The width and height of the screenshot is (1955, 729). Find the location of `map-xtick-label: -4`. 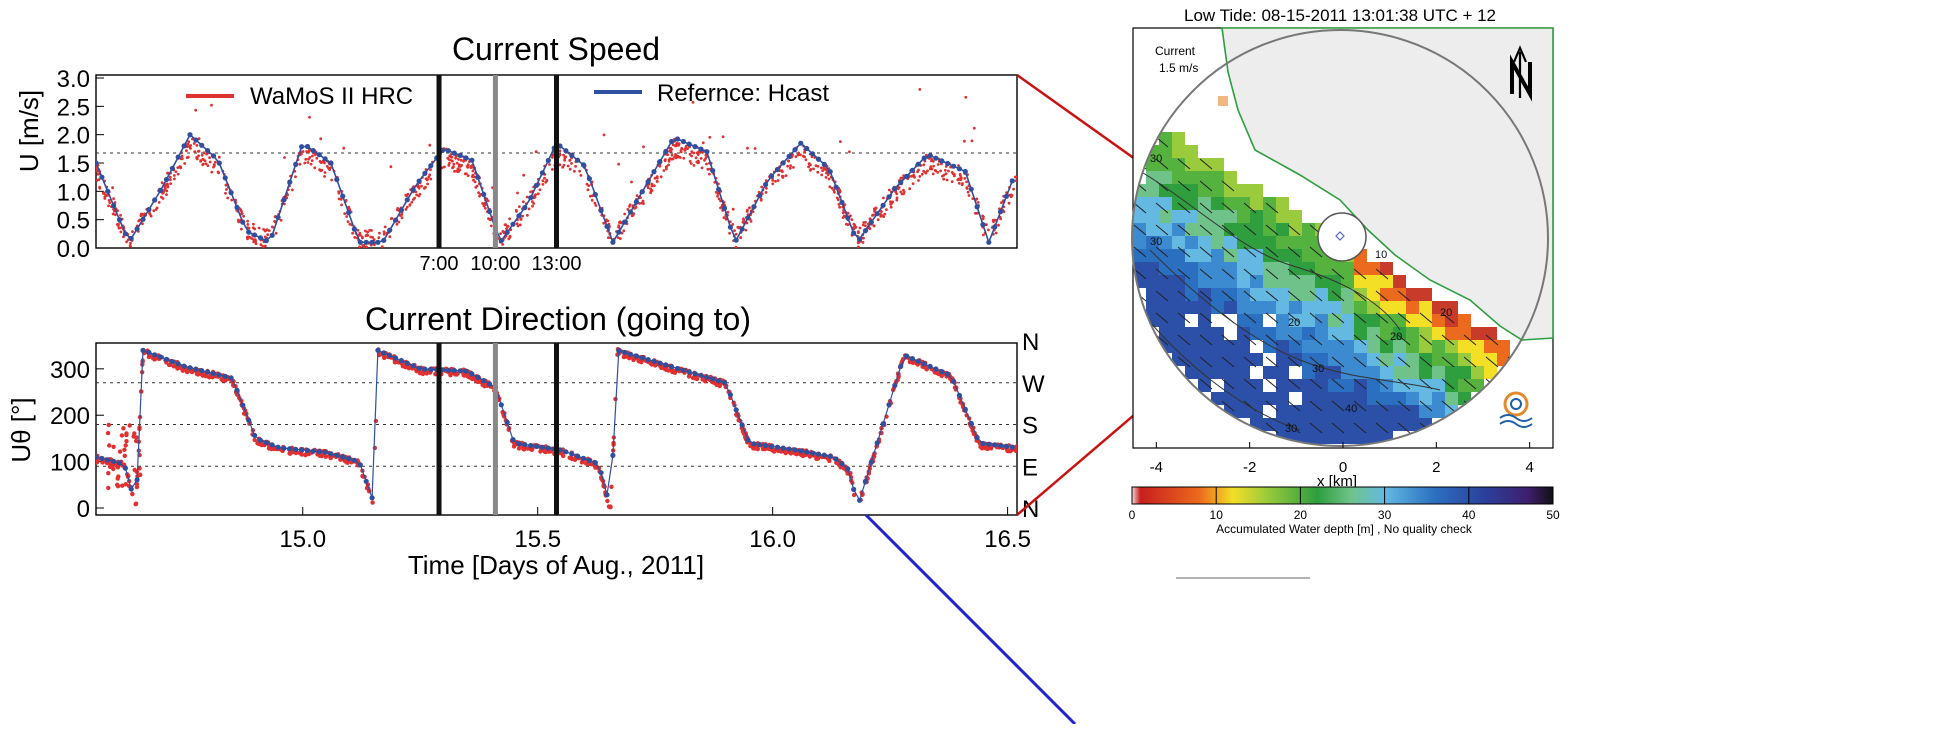

map-xtick-label: -4 is located at coordinates (1156, 467).